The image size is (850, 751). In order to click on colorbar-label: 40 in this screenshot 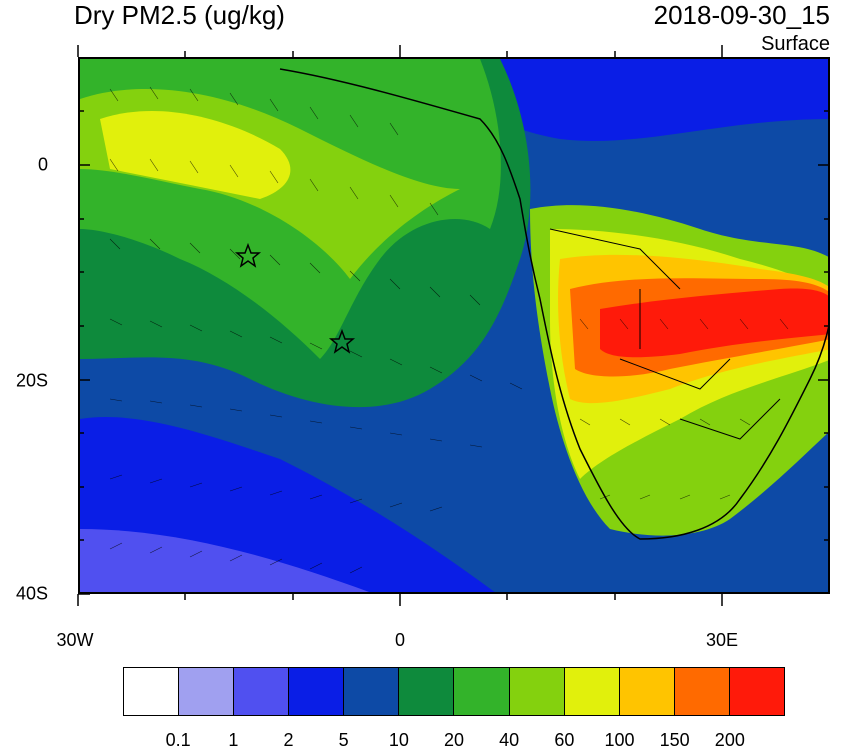, I will do `click(509, 740)`.